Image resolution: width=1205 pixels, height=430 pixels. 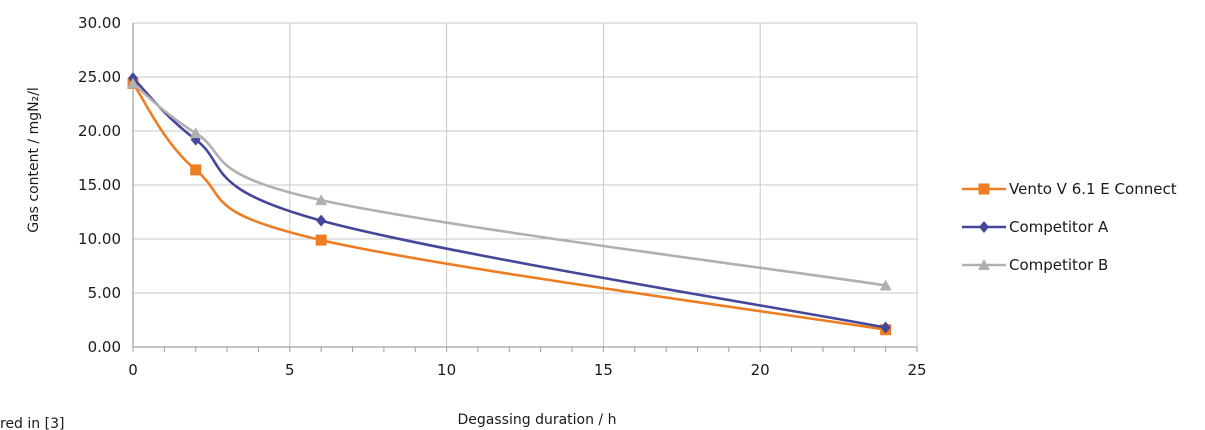 I want to click on x-tick-labels: 0 5 10 15 20 25, so click(x=527, y=370).